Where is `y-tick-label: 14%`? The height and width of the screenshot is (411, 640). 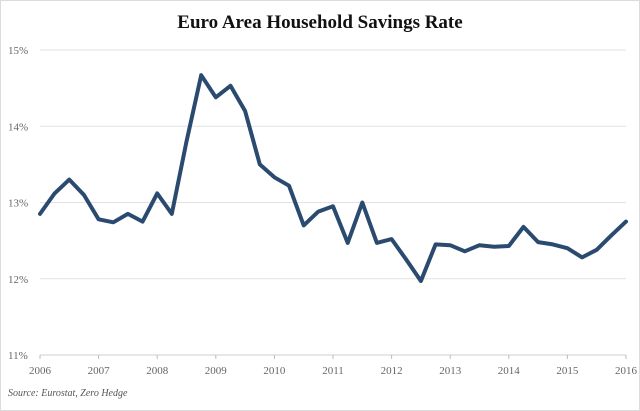
y-tick-label: 14% is located at coordinates (18, 127).